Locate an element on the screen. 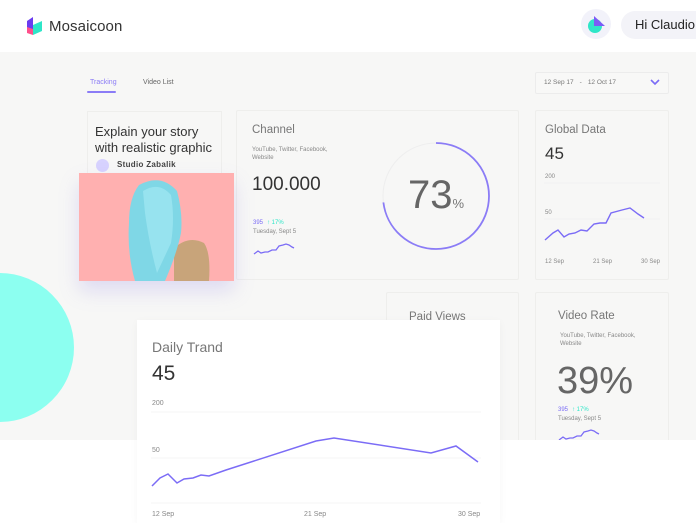  global-data-chart is located at coordinates (602, 211).